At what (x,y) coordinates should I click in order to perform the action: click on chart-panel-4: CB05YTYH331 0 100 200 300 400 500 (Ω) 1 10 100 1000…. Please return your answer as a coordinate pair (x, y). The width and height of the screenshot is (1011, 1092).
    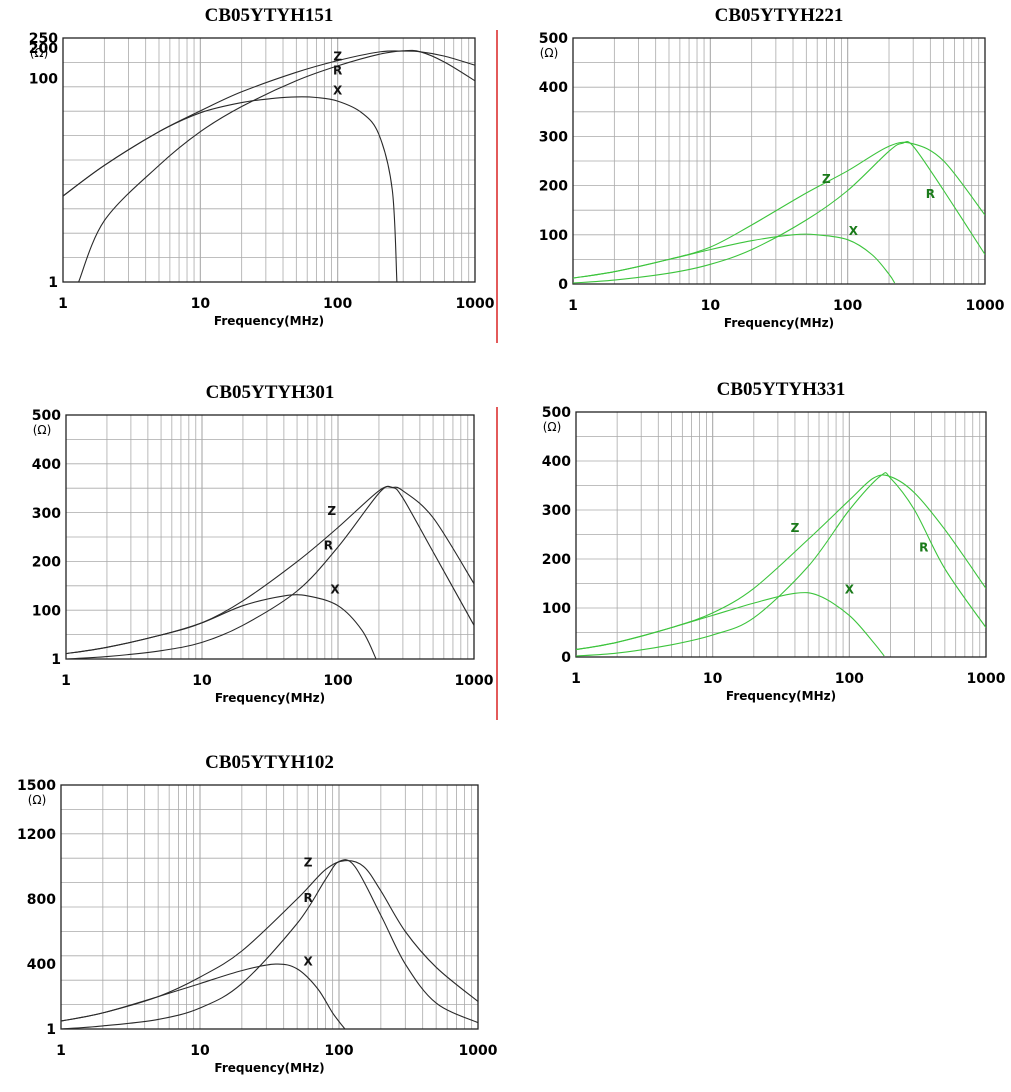
    Looking at the image, I should click on (774, 541).